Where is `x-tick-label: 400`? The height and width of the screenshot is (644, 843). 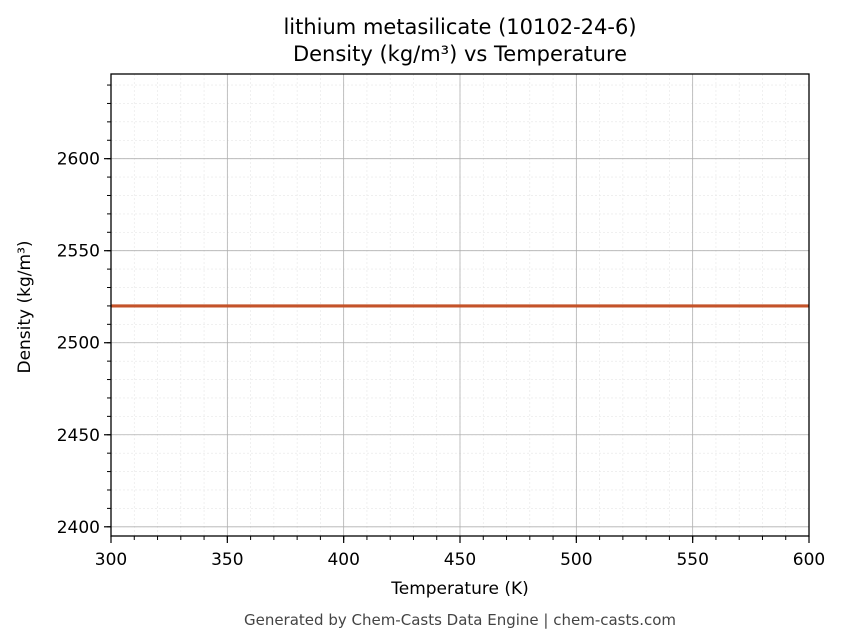 x-tick-label: 400 is located at coordinates (343, 560).